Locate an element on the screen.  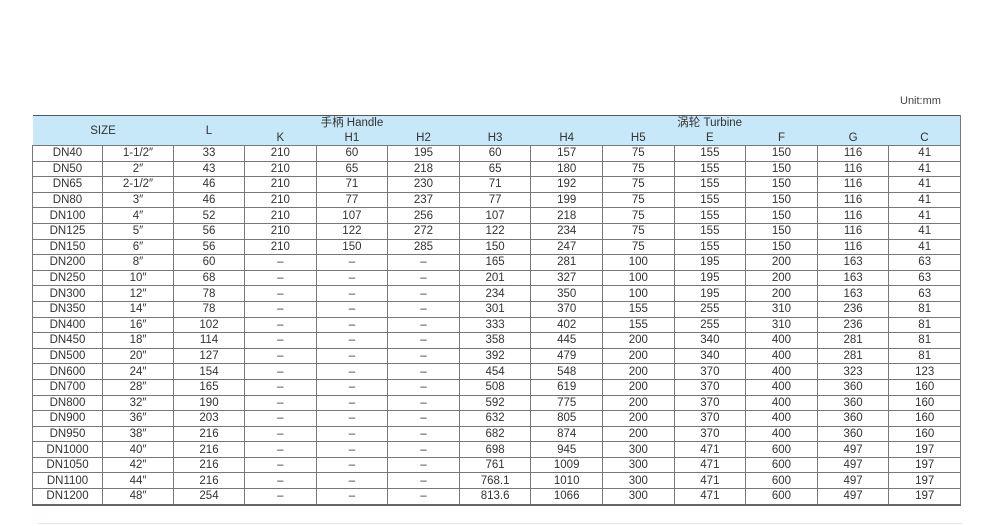
table-cell: 41 is located at coordinates (925, 169).